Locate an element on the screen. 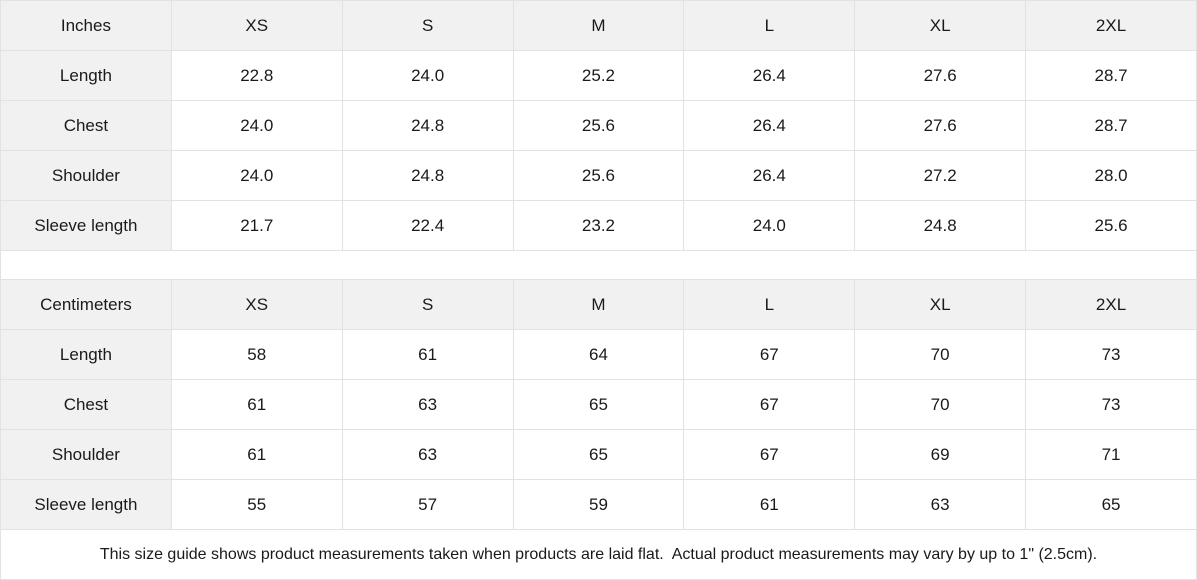 This screenshot has width=1197, height=580. measurement-row: Chest 24.0 24.8 25.6 26.4 27.6 28.7 is located at coordinates (598, 125).